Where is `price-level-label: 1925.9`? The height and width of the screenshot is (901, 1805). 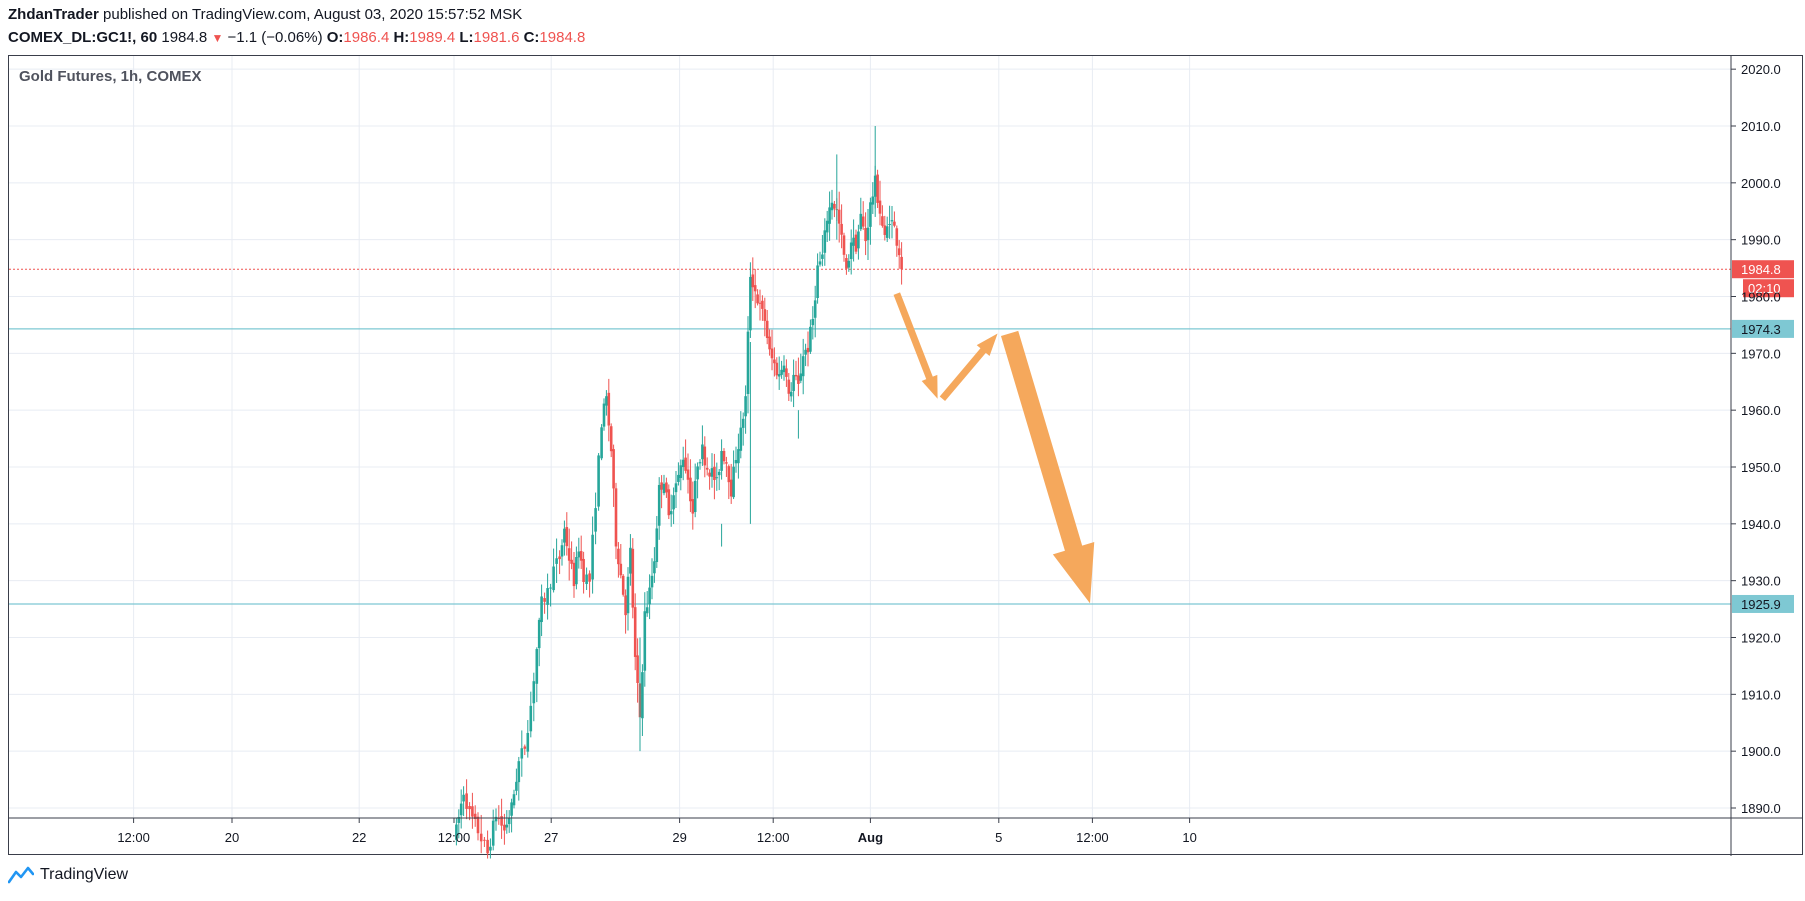 price-level-label: 1925.9 is located at coordinates (1761, 604).